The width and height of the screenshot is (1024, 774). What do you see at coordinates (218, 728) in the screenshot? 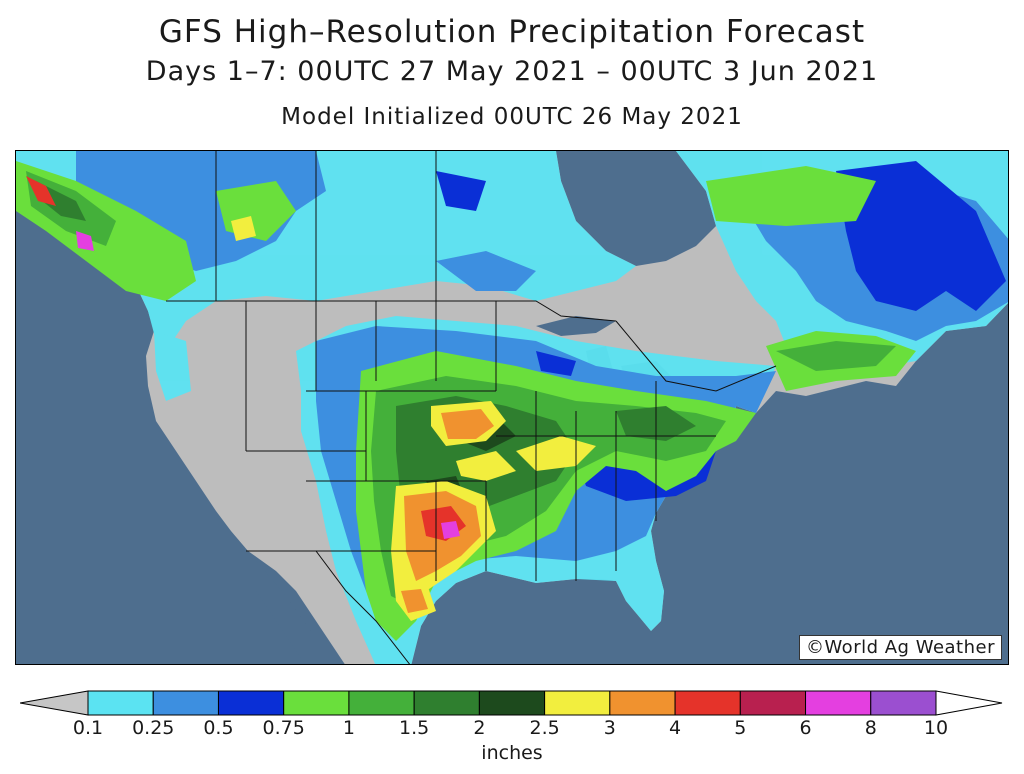
I see `colorbar-tick-label: 0.5` at bounding box center [218, 728].